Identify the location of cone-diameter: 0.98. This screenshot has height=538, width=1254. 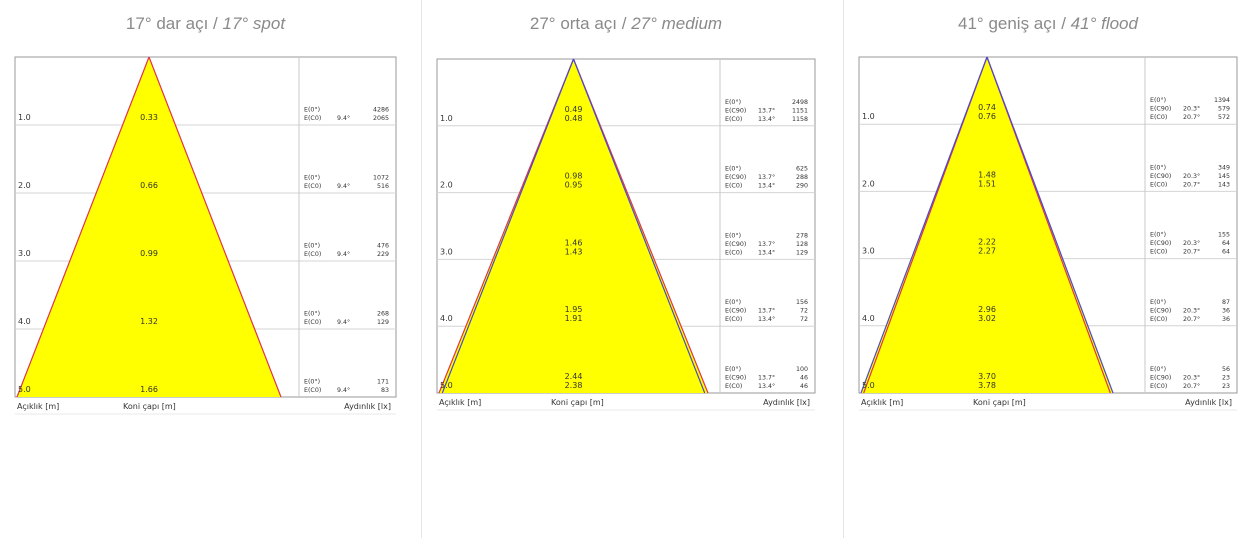
(574, 176).